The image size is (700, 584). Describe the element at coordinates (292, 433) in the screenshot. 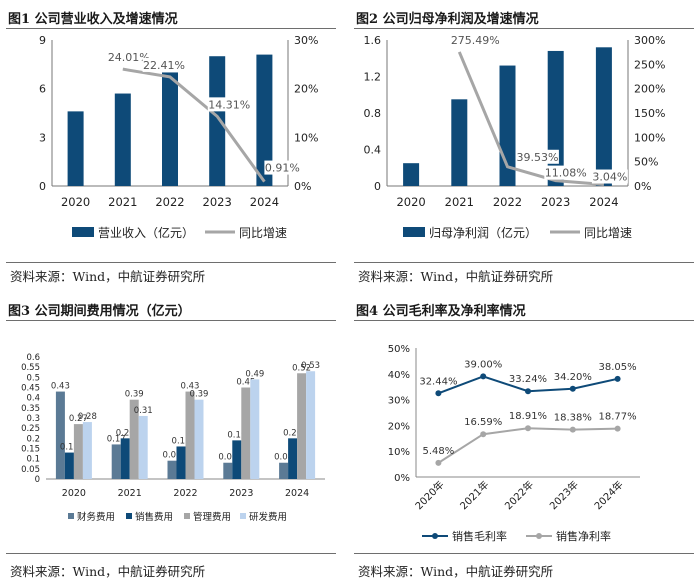

I see `expense-data-label: 0.20` at that location.